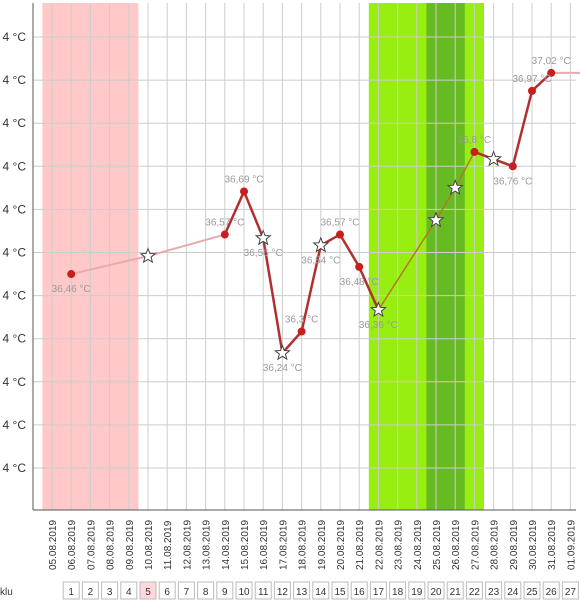 Image resolution: width=580 pixels, height=600 pixels. Describe the element at coordinates (378, 325) in the screenshot. I see `point-label: 36,36 °C` at that location.